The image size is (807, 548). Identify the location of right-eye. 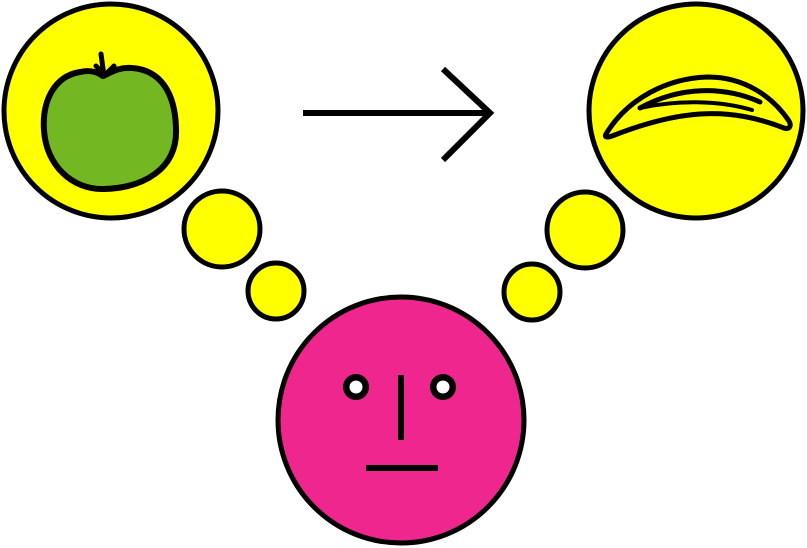
(443, 387).